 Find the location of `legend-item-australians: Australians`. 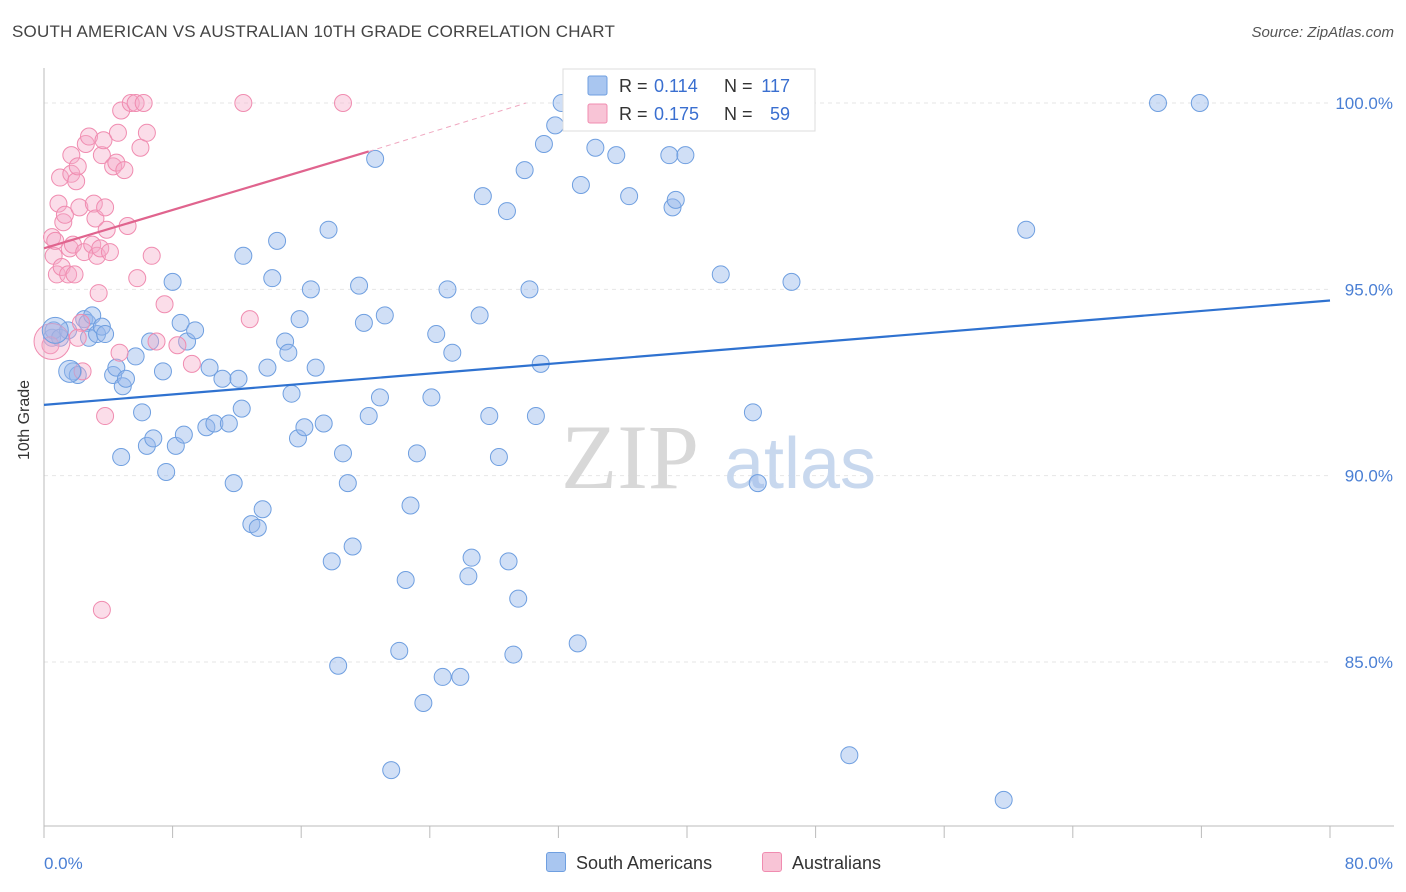

legend-item-australians: Australians is located at coordinates (821, 863).